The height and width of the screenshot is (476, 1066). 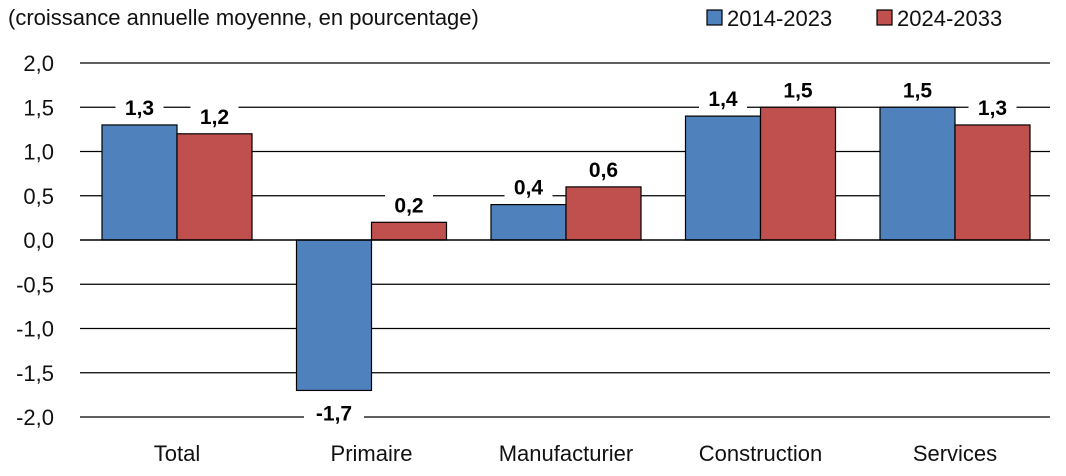 I want to click on x-tick-label: Services, so click(x=955, y=453).